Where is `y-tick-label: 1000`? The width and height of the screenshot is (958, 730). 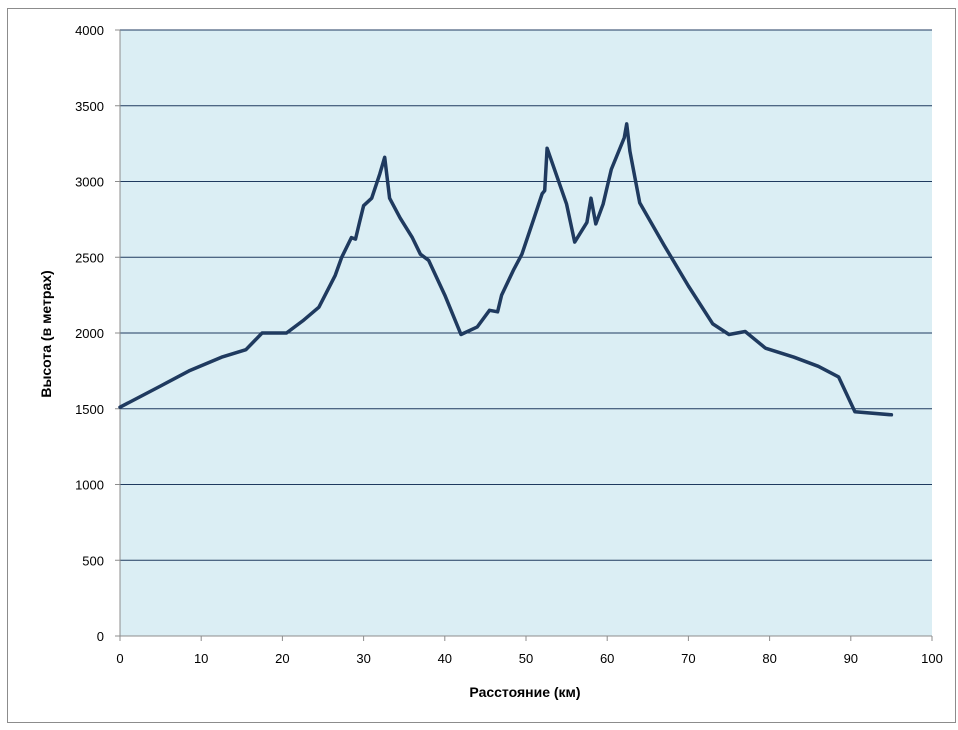 y-tick-label: 1000 is located at coordinates (89, 485).